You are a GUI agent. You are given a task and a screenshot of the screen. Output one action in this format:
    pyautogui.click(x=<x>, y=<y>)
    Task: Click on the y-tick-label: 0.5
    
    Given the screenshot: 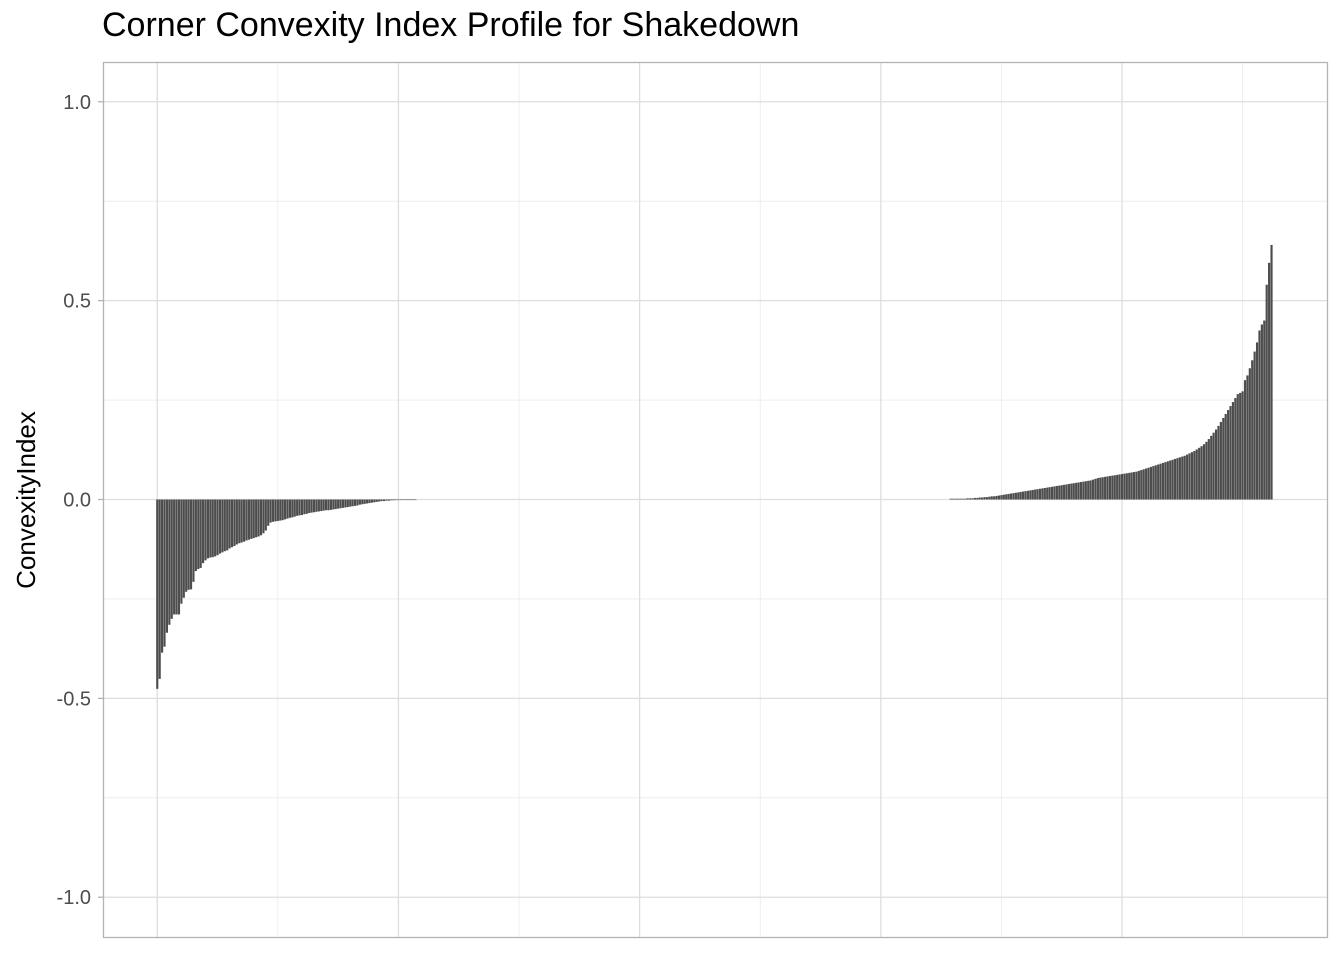 What is the action you would take?
    pyautogui.click(x=77, y=302)
    